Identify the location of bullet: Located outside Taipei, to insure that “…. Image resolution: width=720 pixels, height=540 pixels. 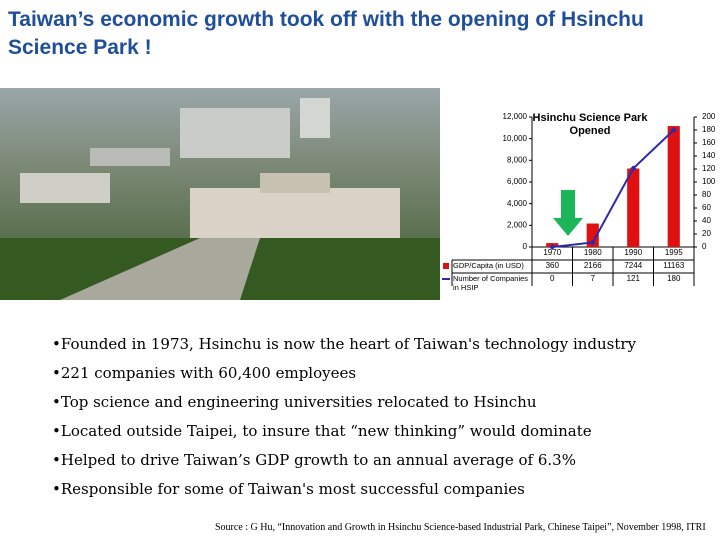
(344, 431).